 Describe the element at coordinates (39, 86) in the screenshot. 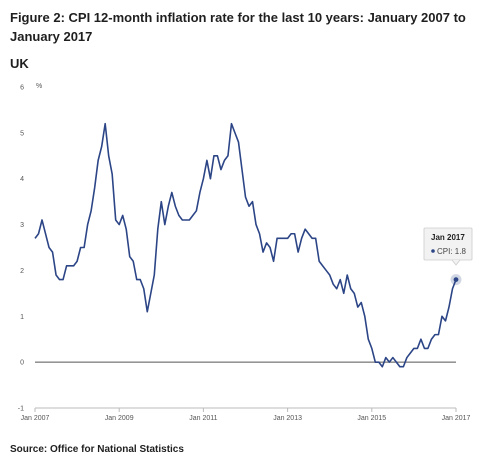

I see `y-axis-unit-label: %` at that location.